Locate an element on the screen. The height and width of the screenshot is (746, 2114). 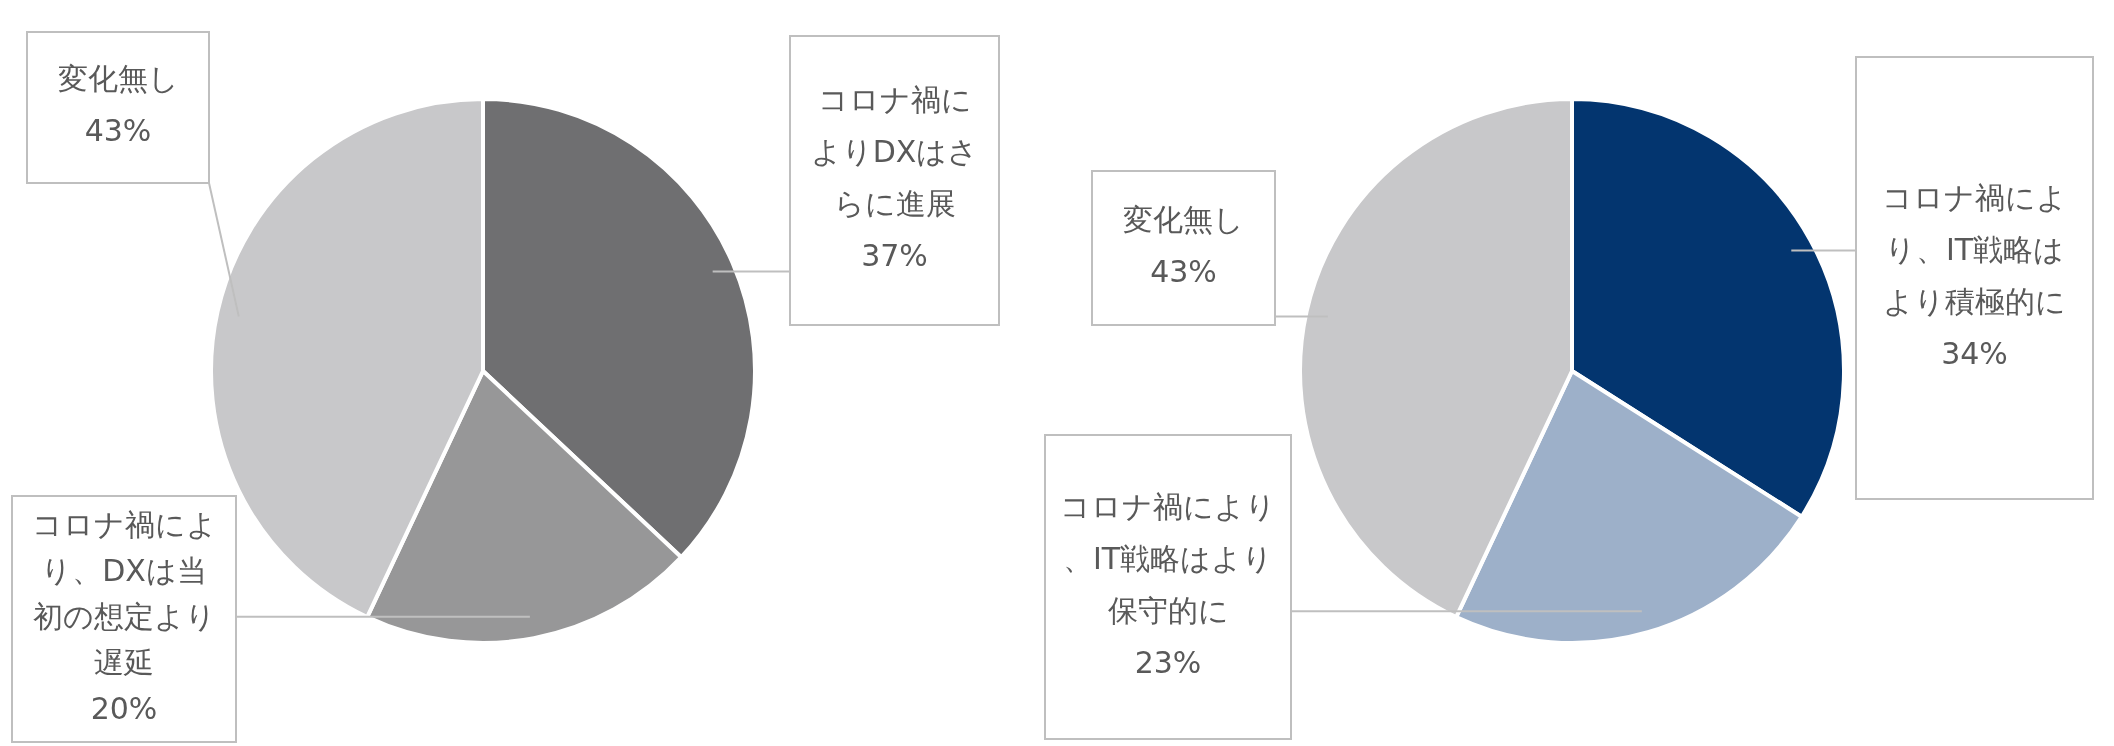
slice-label: コロナ禍により、IT戦略はより保守的に is located at coordinates (1168, 558).